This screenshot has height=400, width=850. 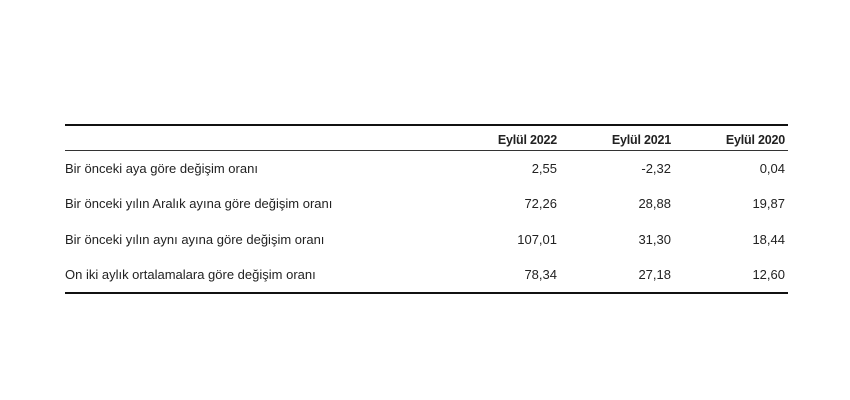 I want to click on table-bottom-rule, so click(x=426, y=293).